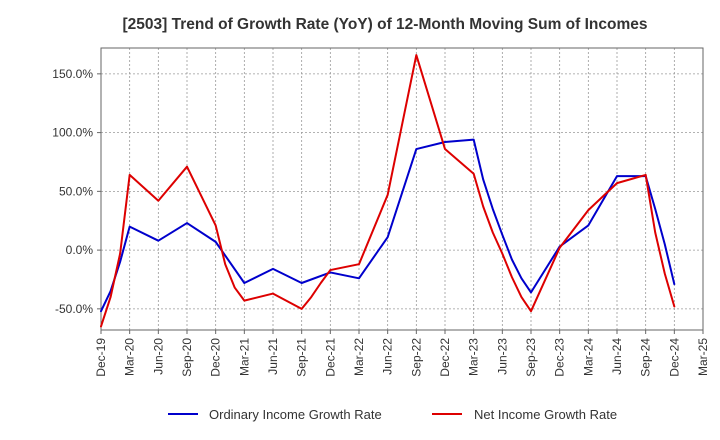  What do you see at coordinates (158, 356) in the screenshot?
I see `x-tick-label: Jun-20` at bounding box center [158, 356].